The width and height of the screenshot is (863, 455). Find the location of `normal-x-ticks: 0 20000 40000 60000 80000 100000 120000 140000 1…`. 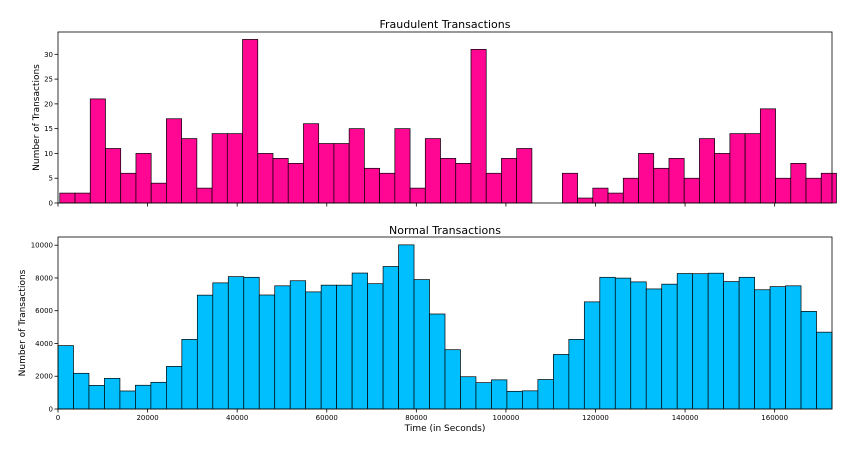

normal-x-ticks: 0 20000 40000 60000 80000 100000 120000 140000 1… is located at coordinates (422, 415).